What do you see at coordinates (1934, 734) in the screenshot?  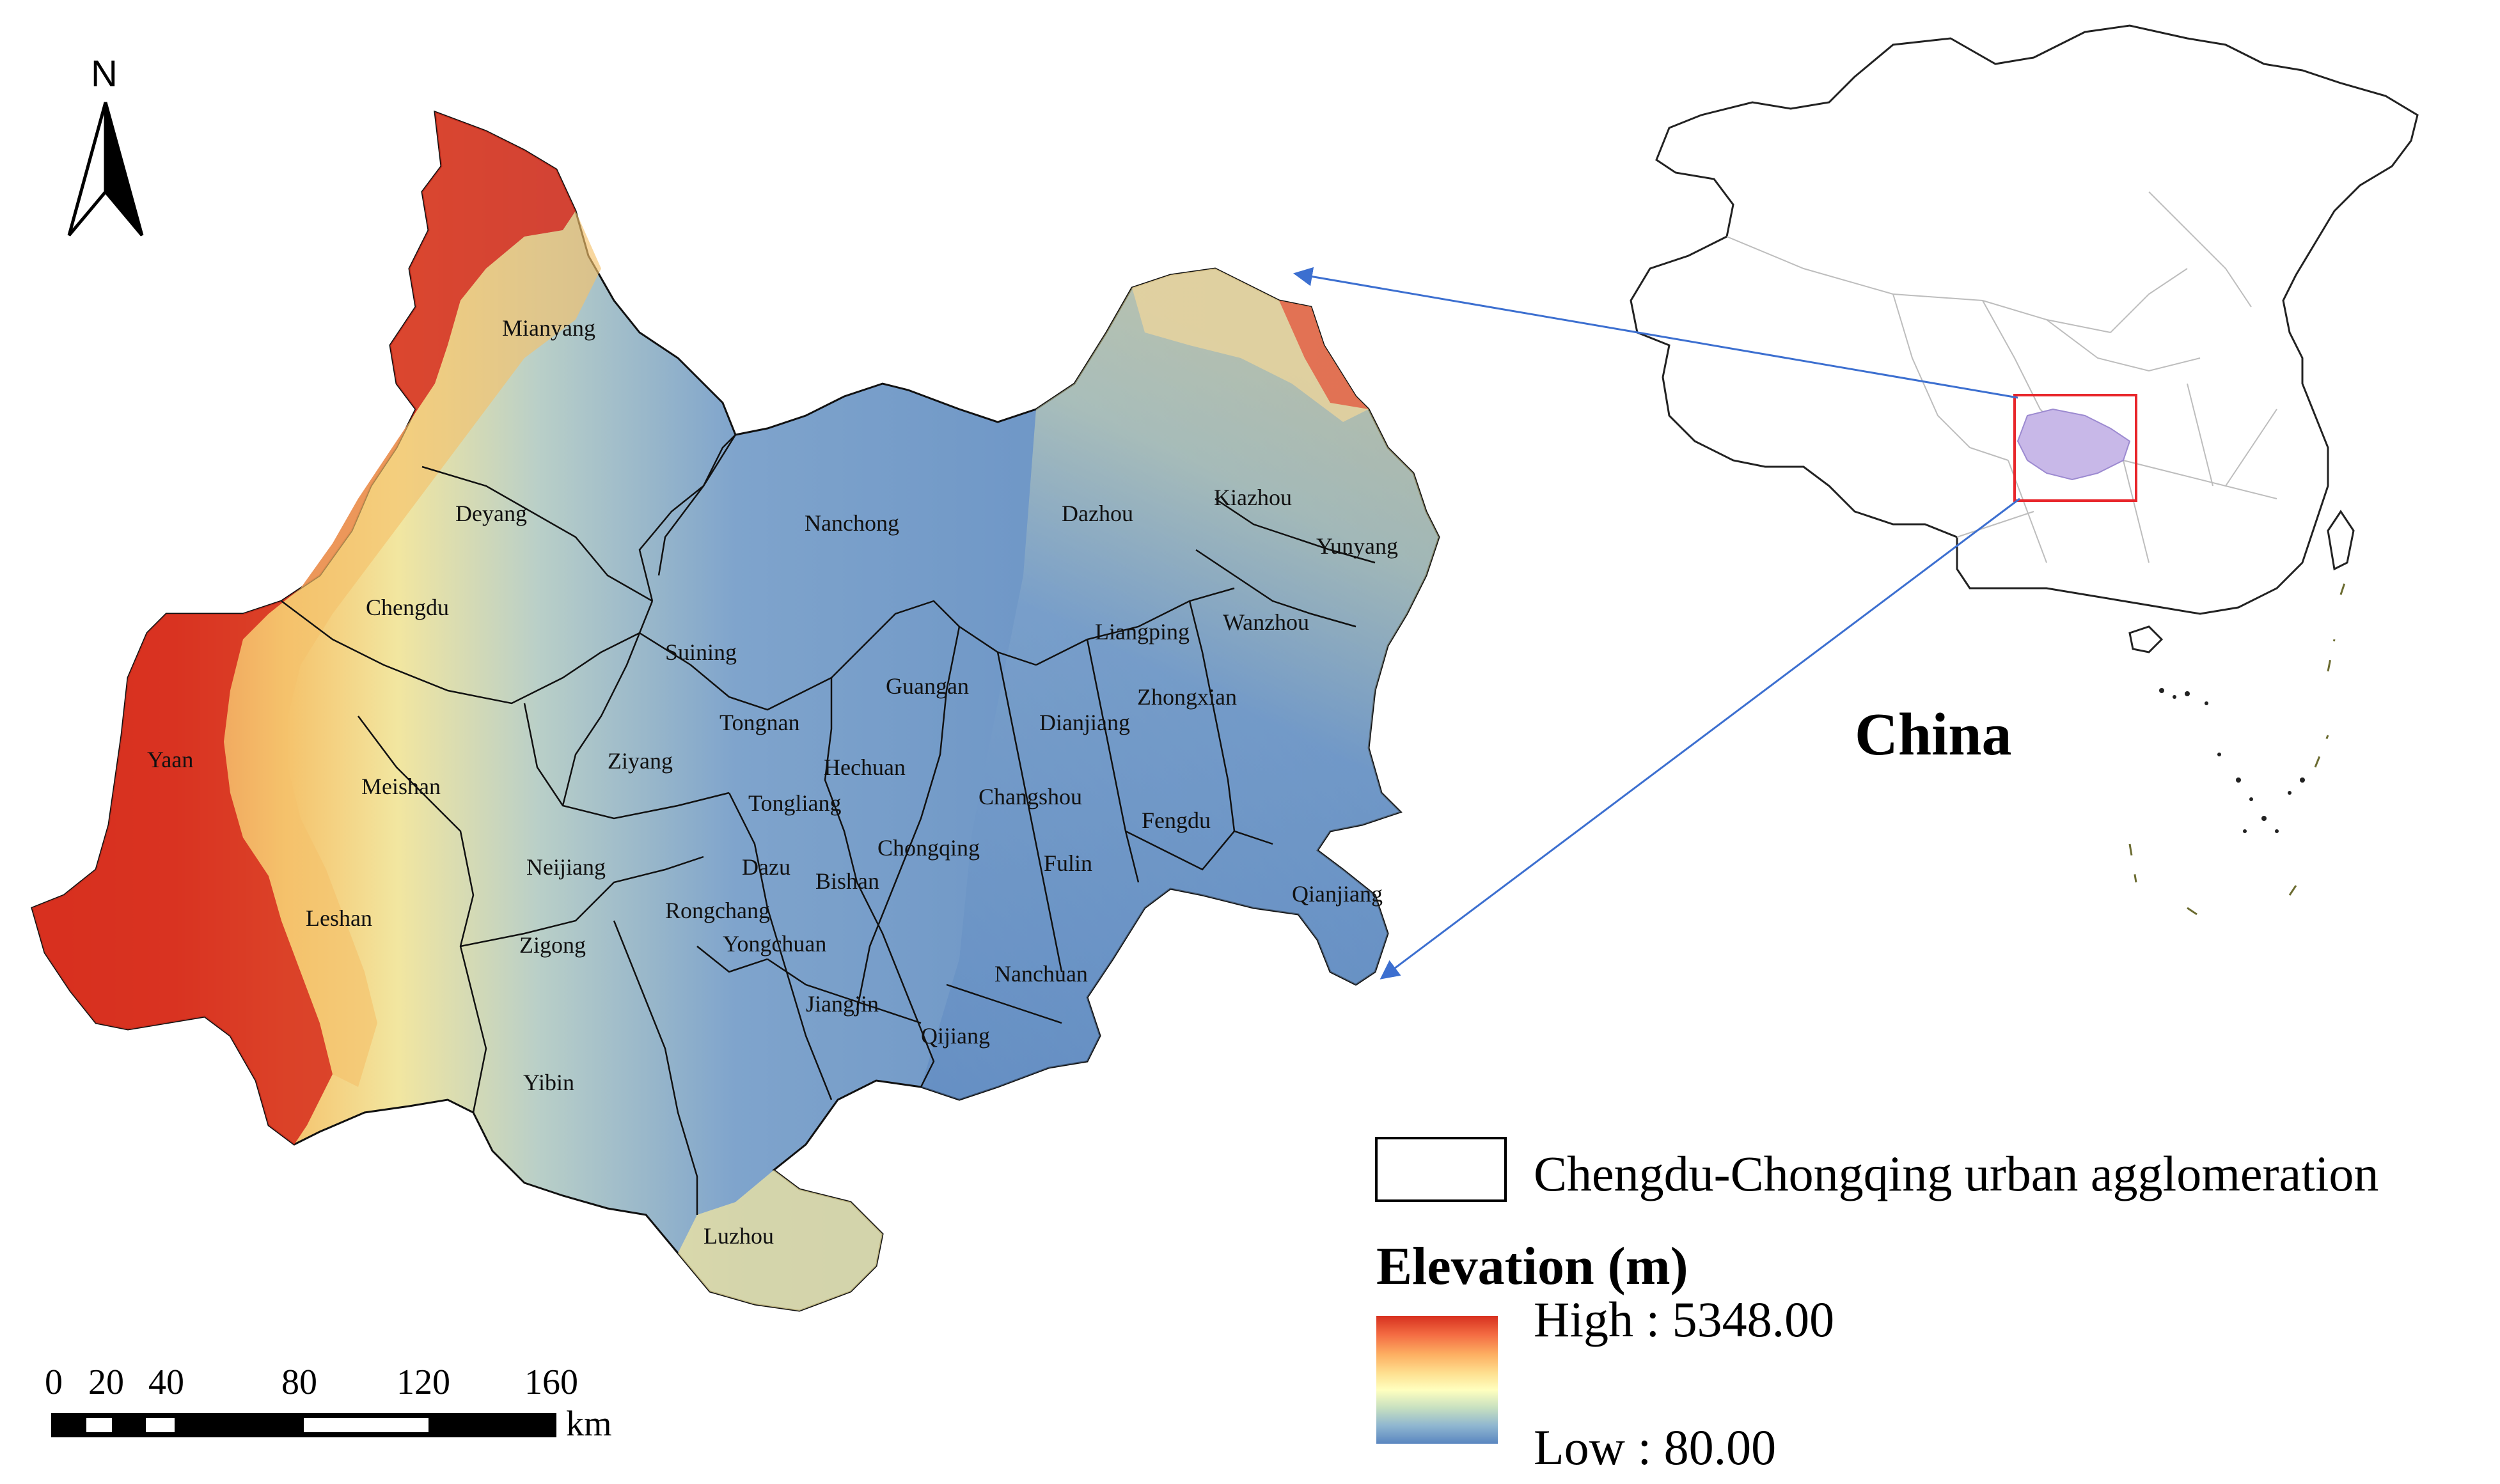 I see `inset-title: China` at bounding box center [1934, 734].